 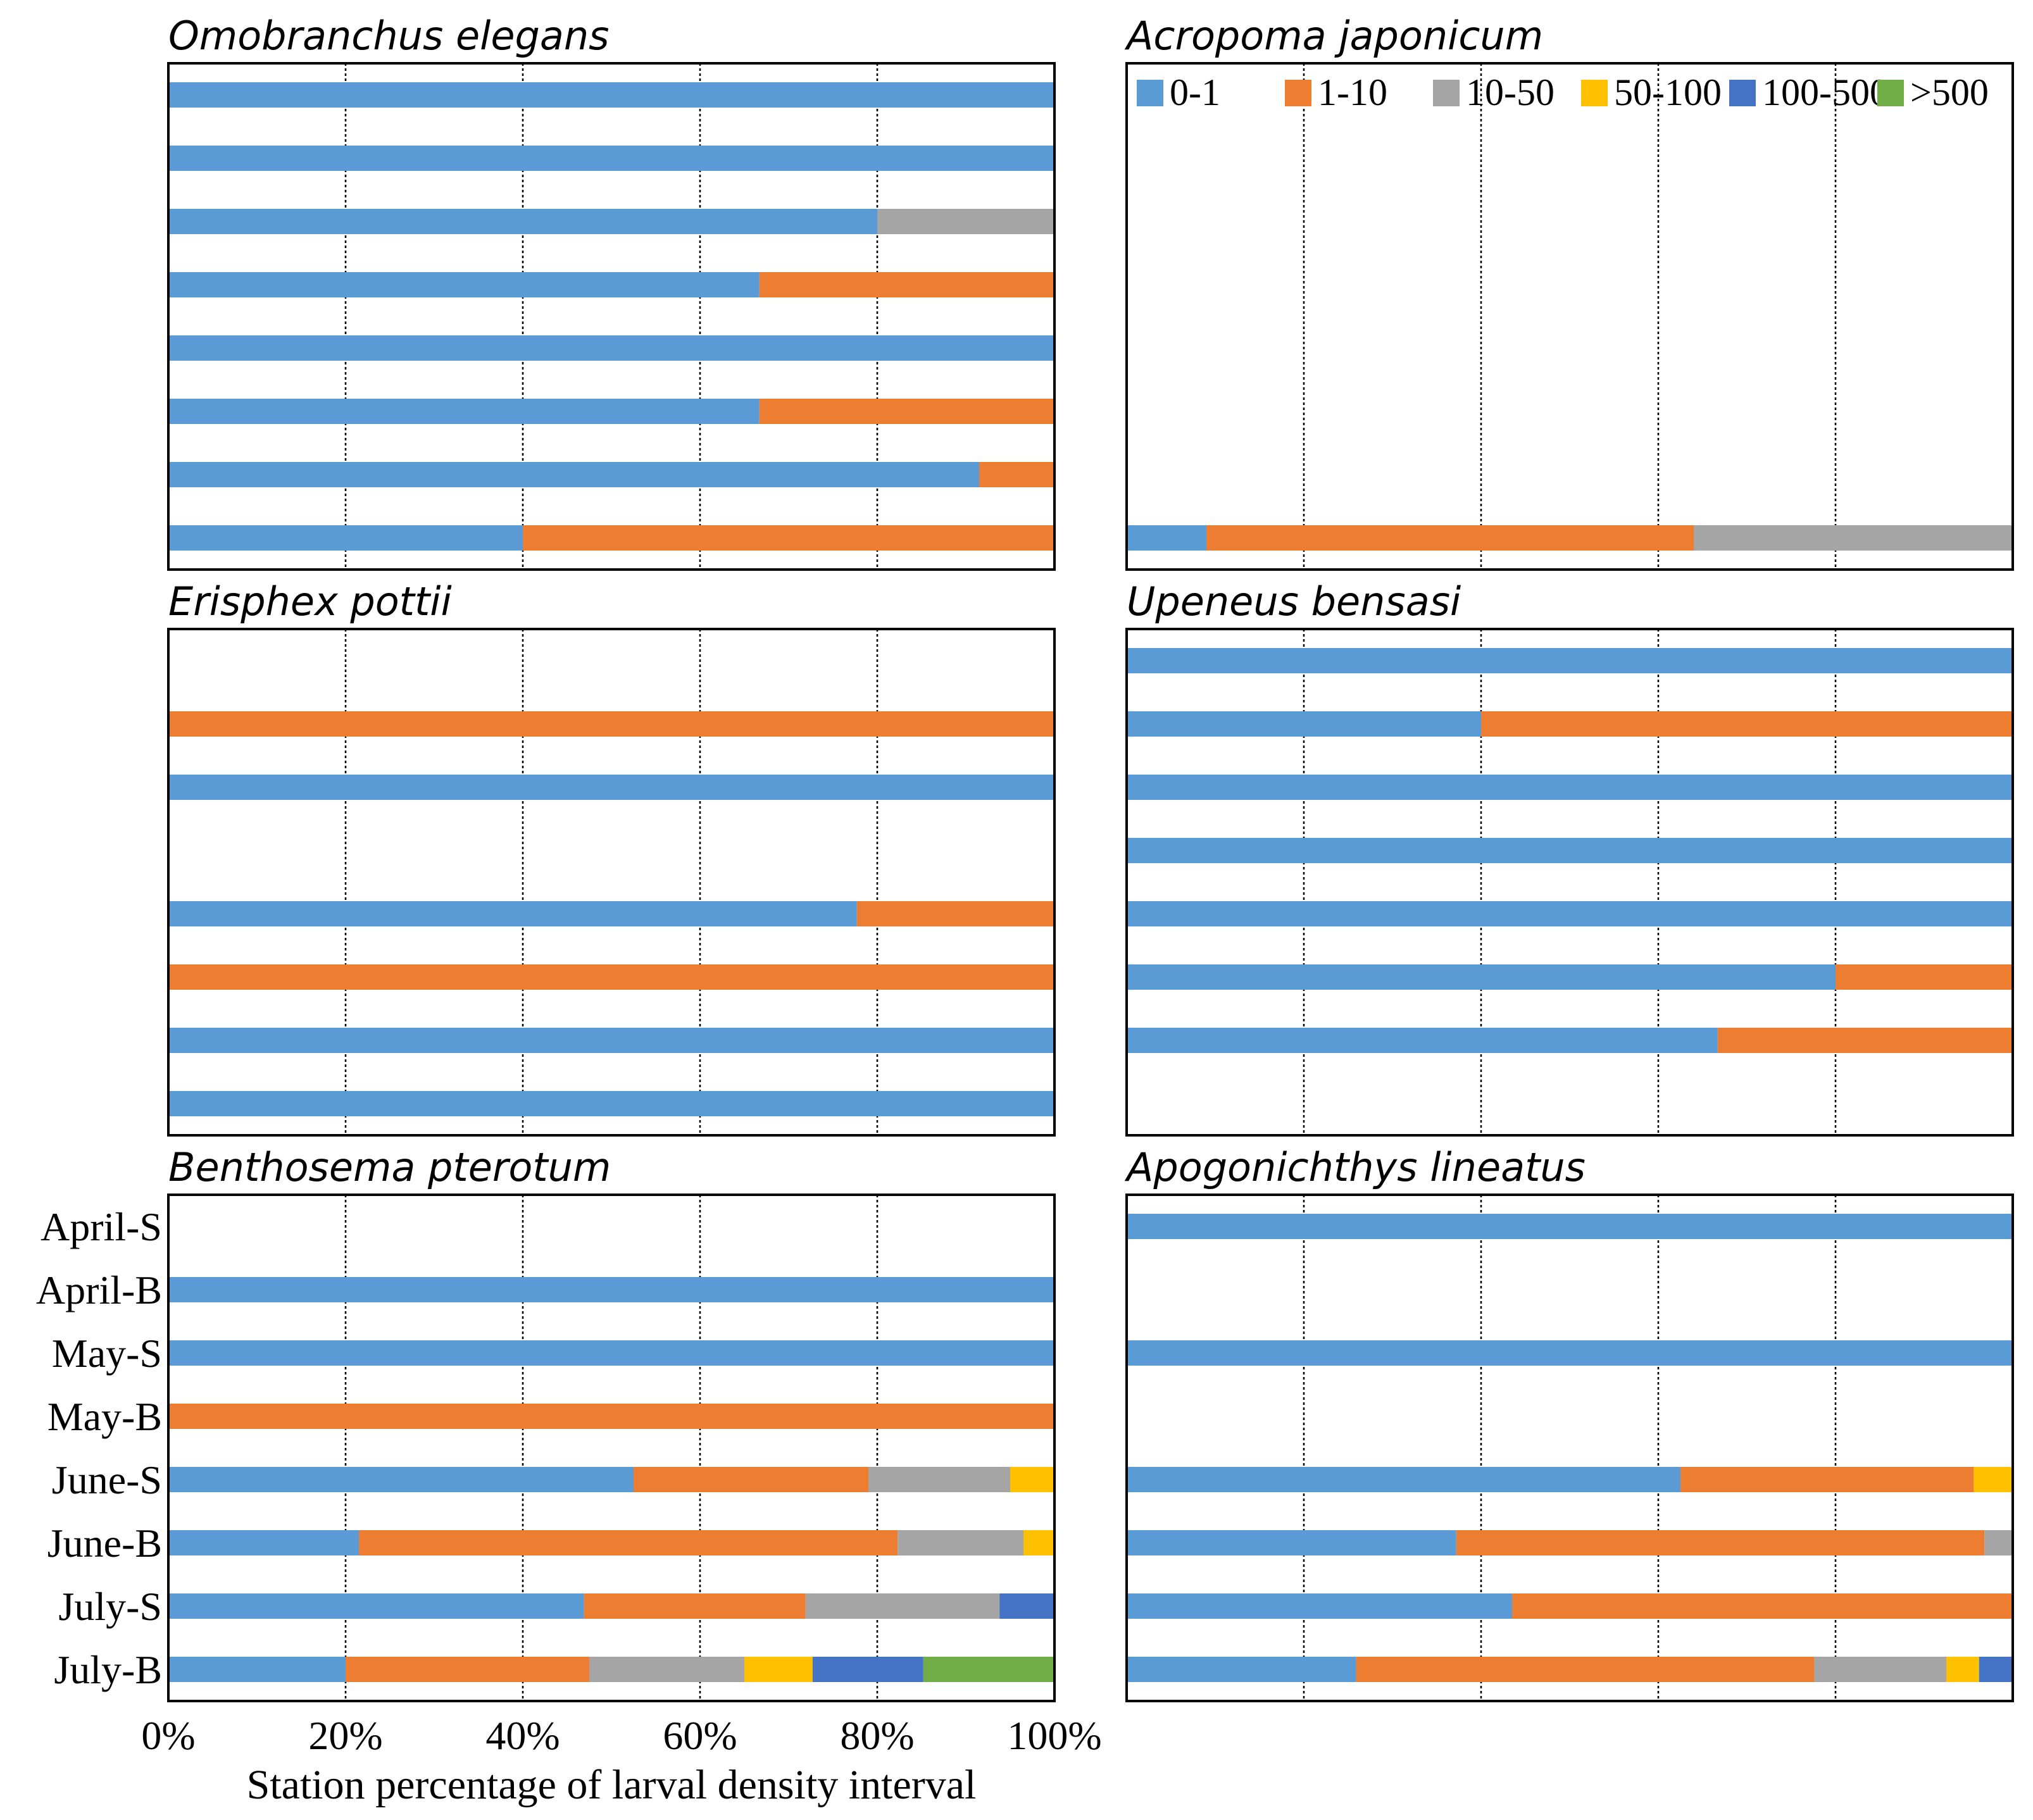 I want to click on panel-title-benthosema-pterotum: Benthosema pterotum, so click(x=389, y=1167).